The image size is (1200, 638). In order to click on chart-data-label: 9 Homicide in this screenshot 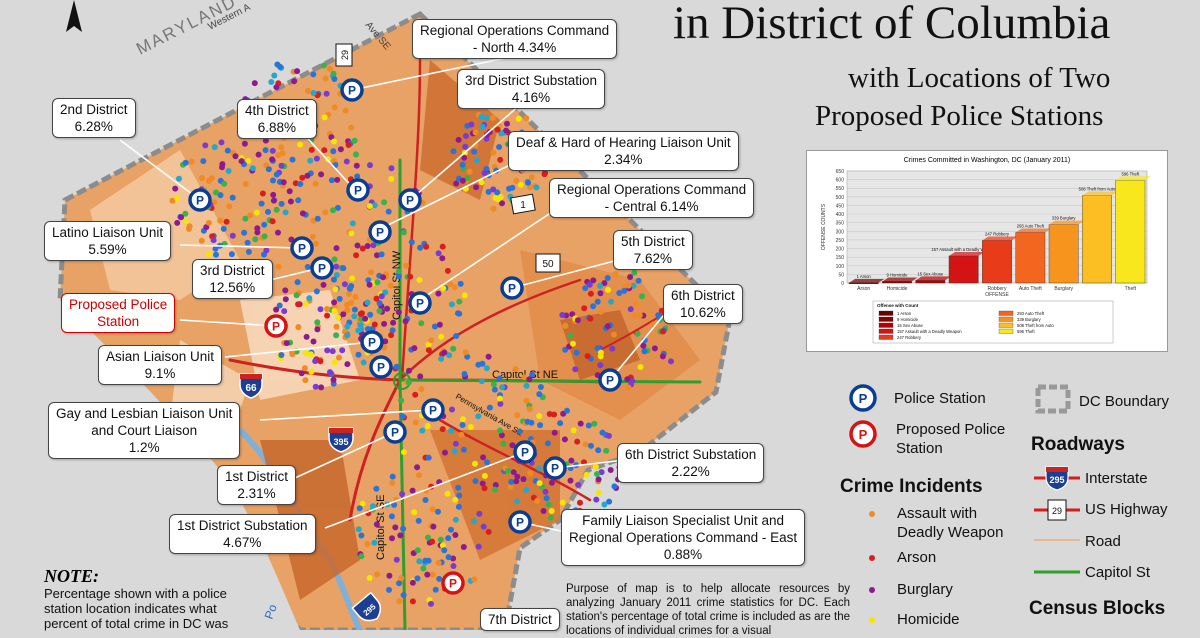, I will do `click(898, 274)`.